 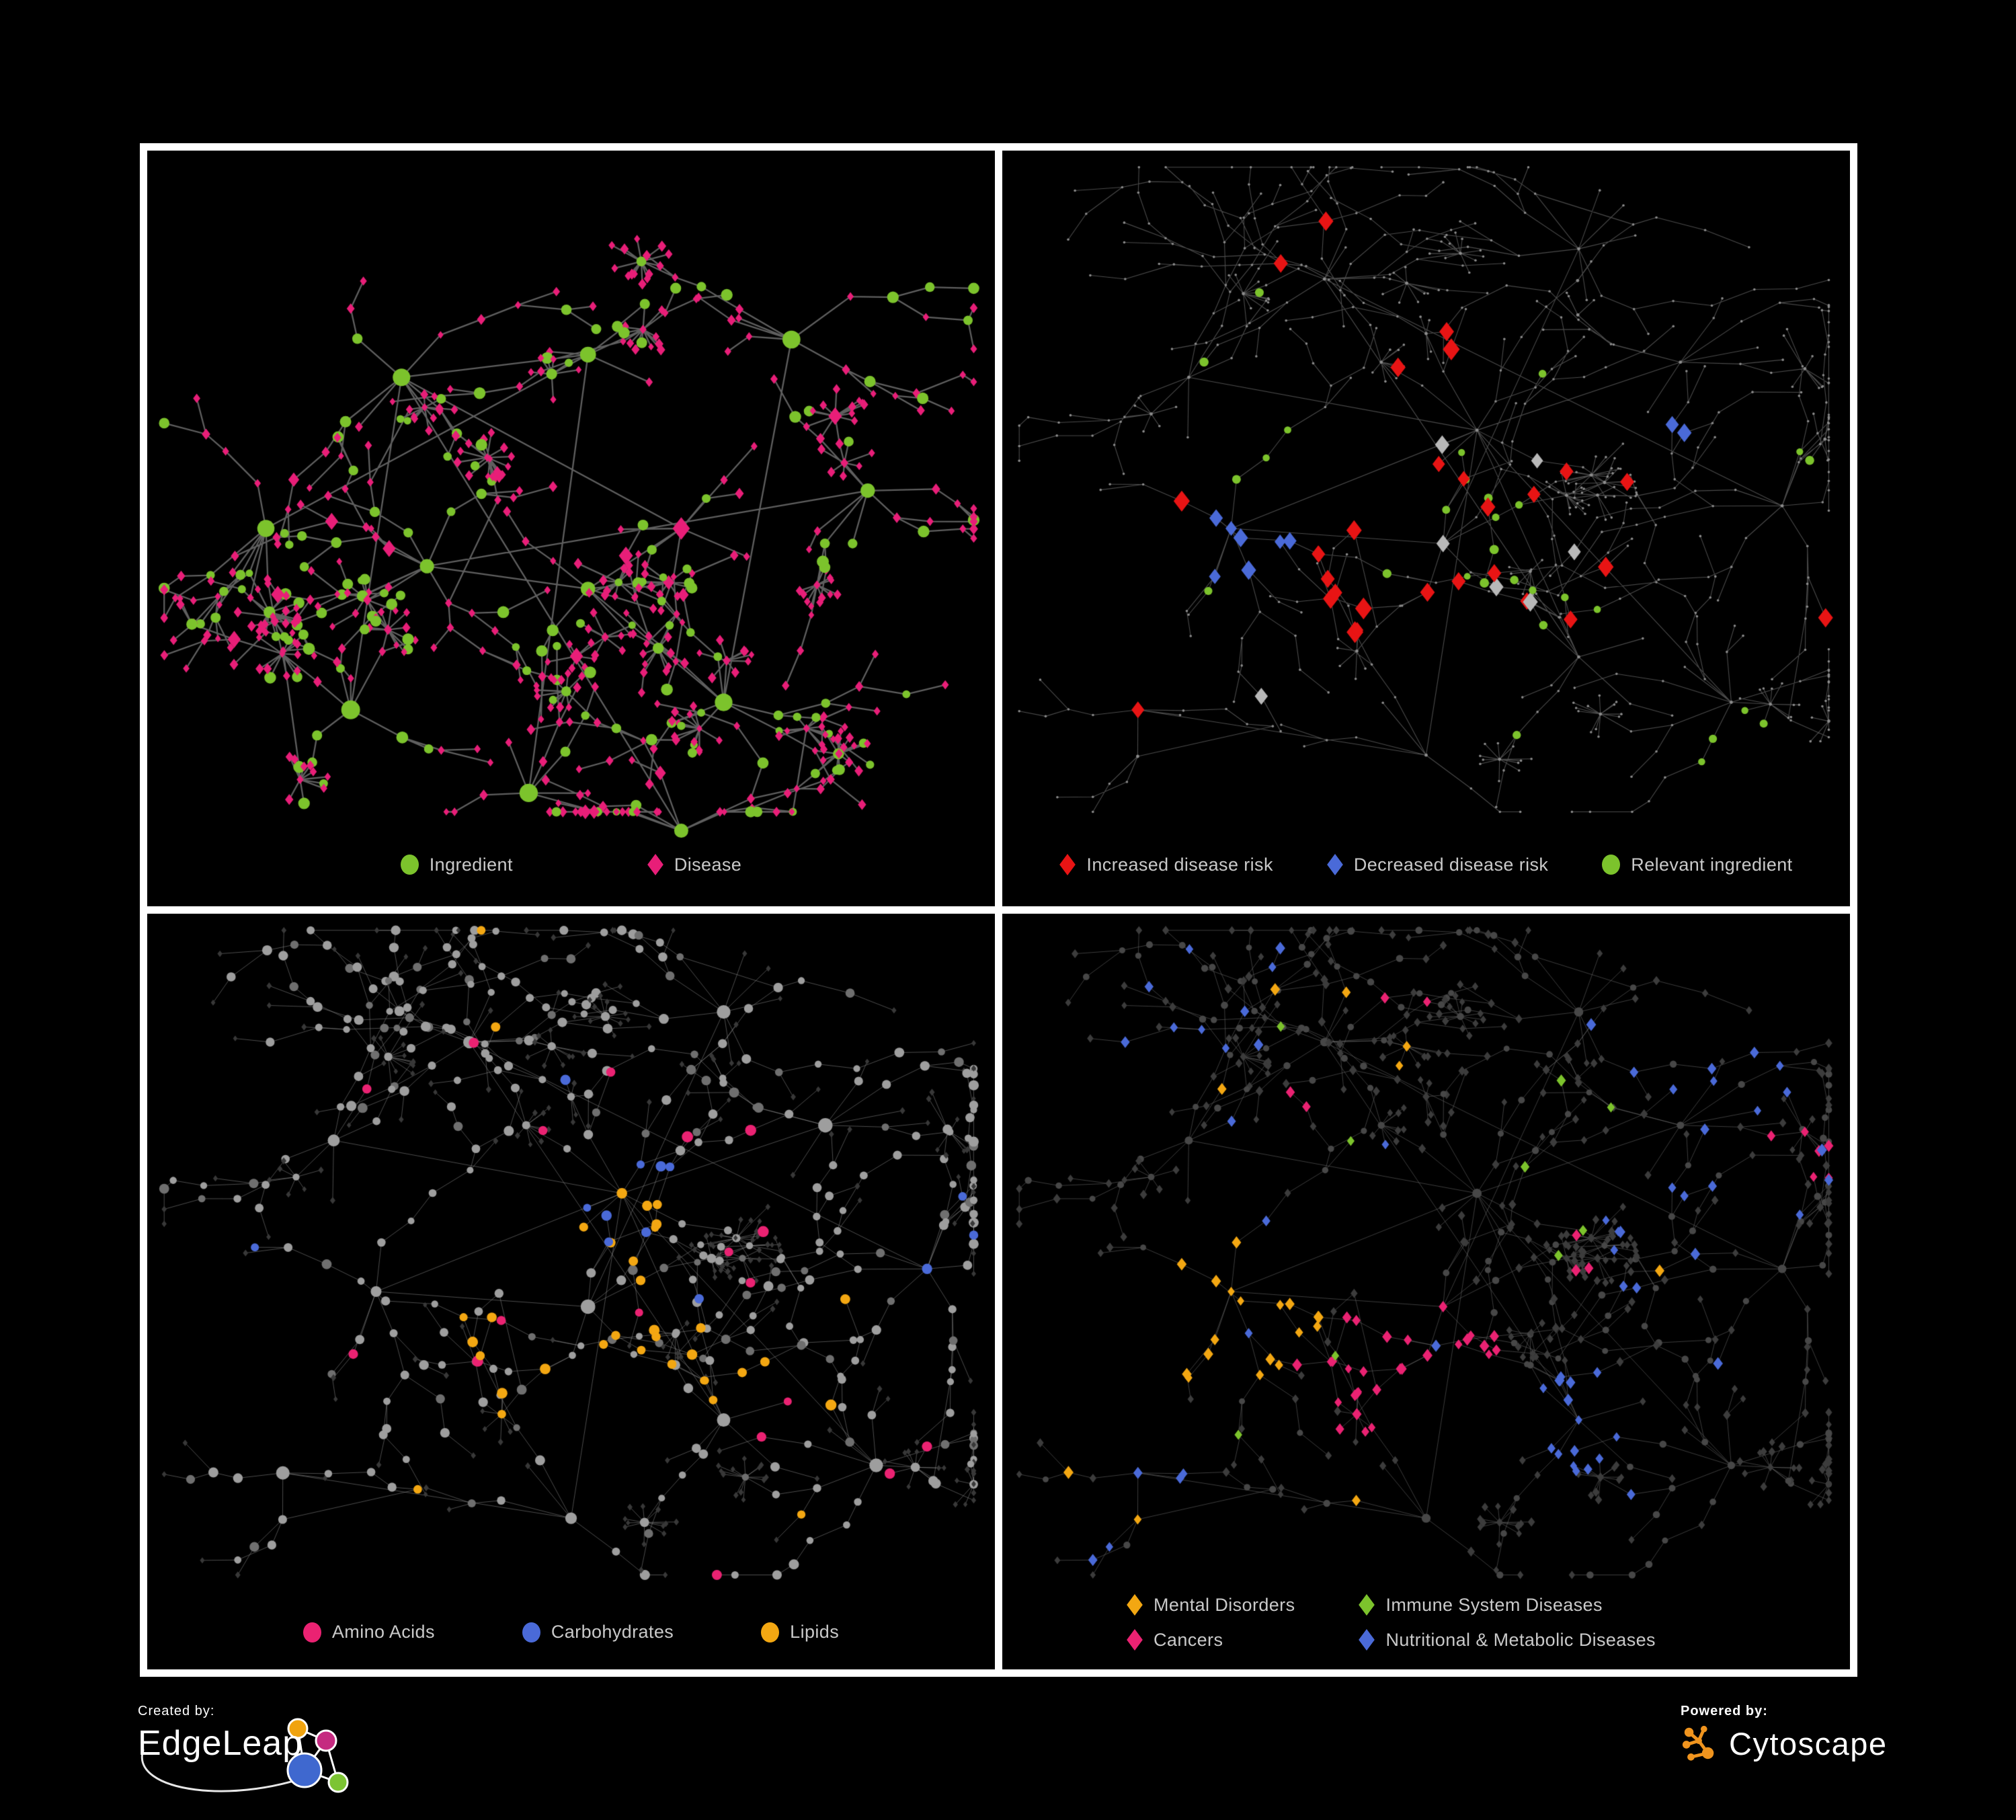 I want to click on legend-item-immune-system-diseases: Immune System Diseases, so click(x=1507, y=1605).